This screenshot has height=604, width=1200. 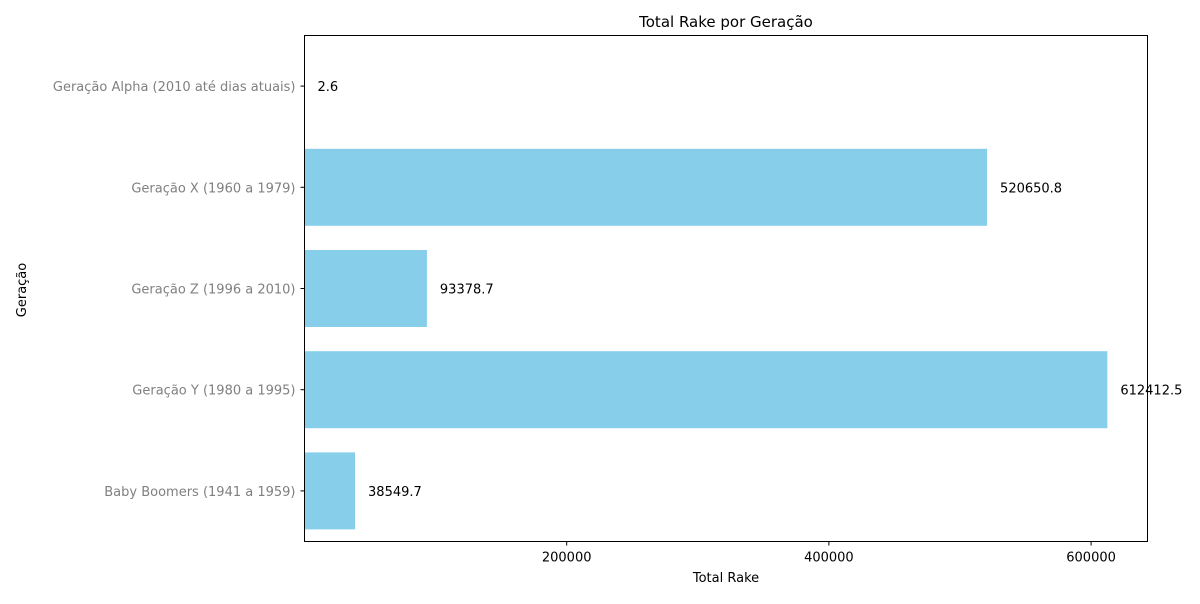 I want to click on y-tick-label: Geração Z (1996 a 2010), so click(x=213, y=290).